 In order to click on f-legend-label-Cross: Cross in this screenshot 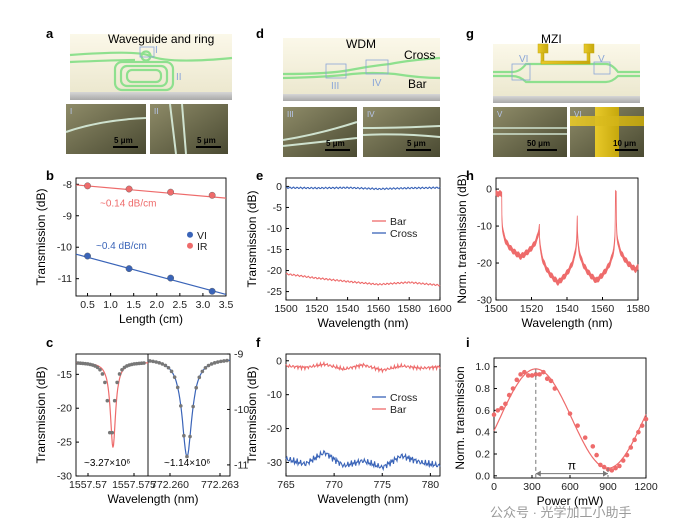, I will do `click(403, 398)`.